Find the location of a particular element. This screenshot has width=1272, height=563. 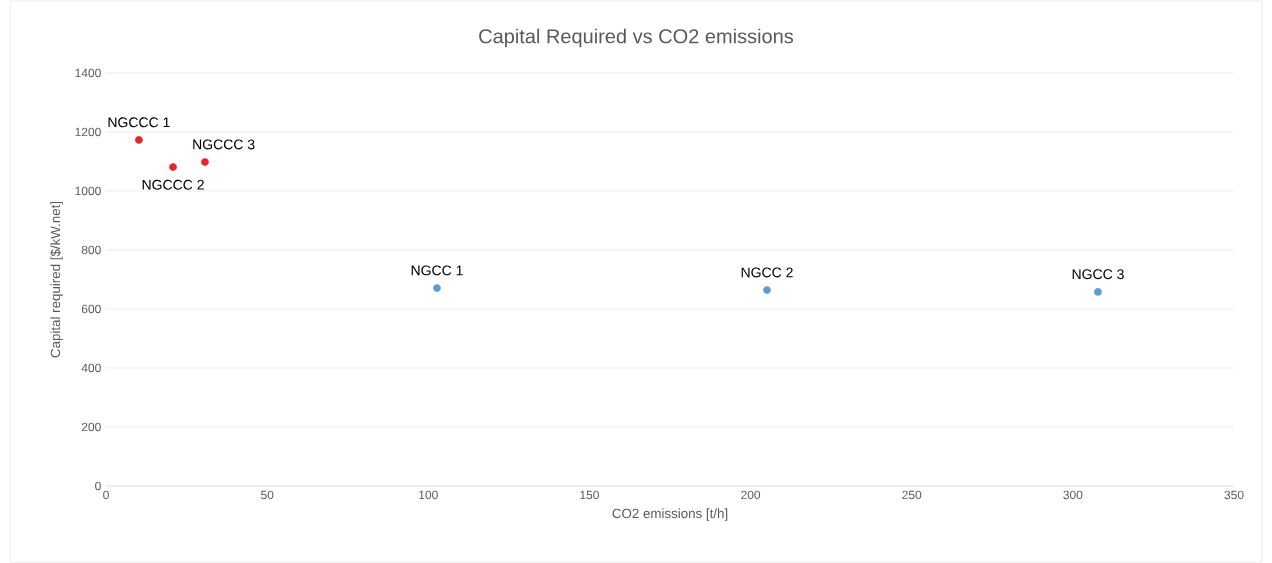

y-tick-label: 600 is located at coordinates (91, 309).